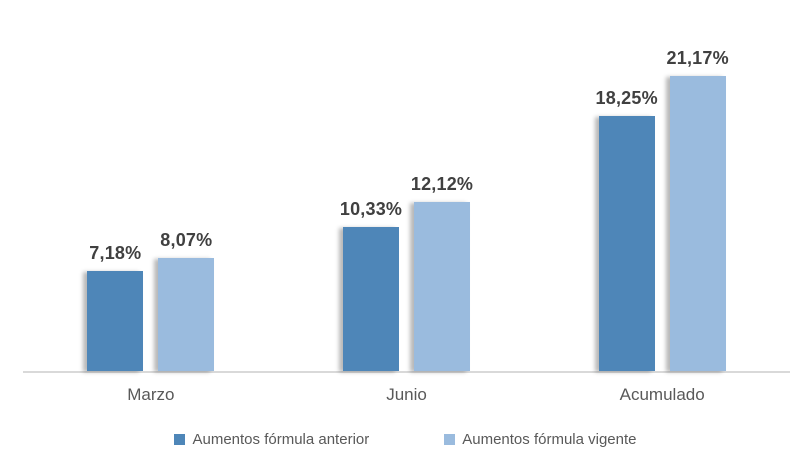 The image size is (811, 475). Describe the element at coordinates (281, 439) in the screenshot. I see `legend-label-anterior: Aumentos fórmula anterior` at that location.